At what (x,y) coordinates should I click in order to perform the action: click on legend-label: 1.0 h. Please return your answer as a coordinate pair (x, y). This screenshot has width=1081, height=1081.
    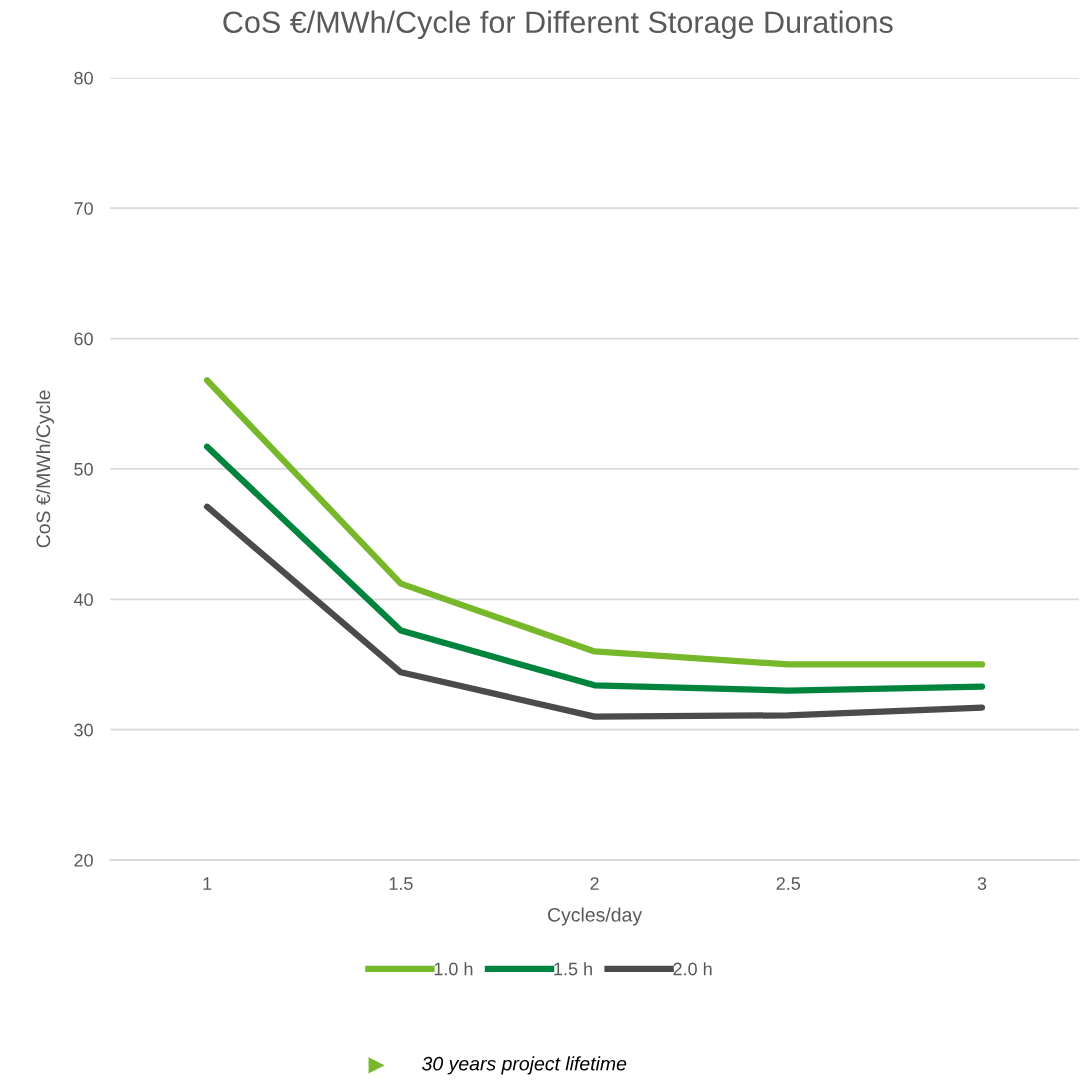
    Looking at the image, I should click on (453, 969).